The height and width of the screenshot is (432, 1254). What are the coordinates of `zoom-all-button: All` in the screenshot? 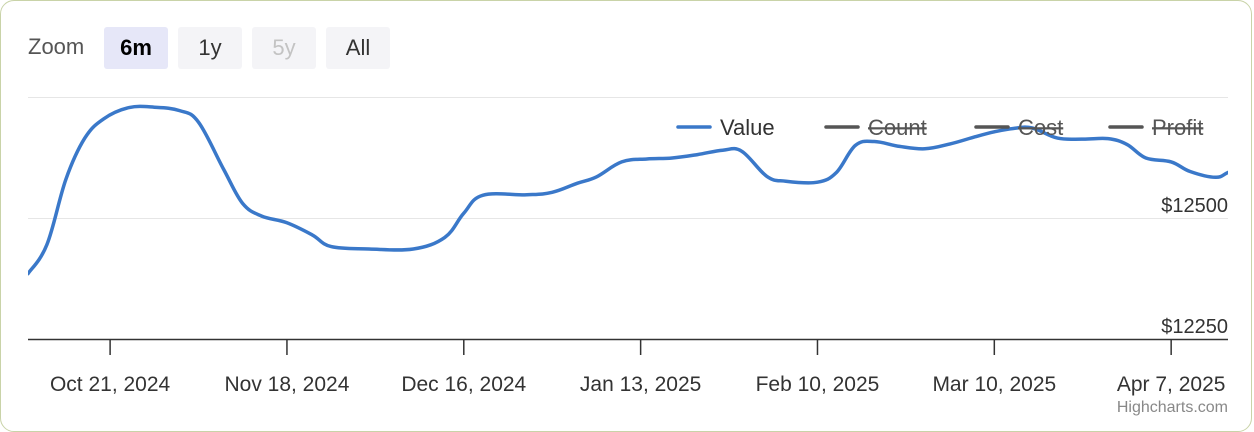 It's located at (358, 48).